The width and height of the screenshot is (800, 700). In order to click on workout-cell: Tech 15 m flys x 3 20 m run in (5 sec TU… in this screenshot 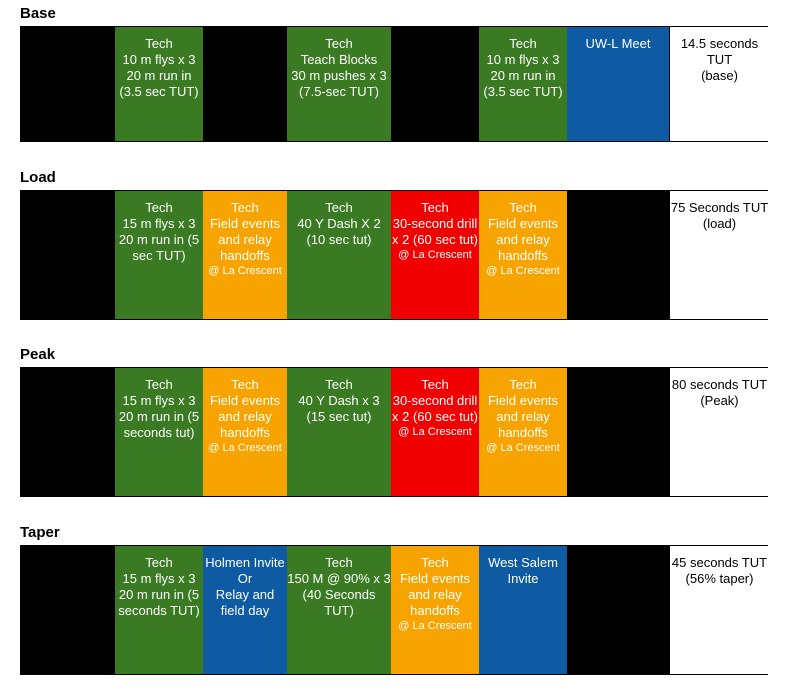, I will do `click(159, 255)`.